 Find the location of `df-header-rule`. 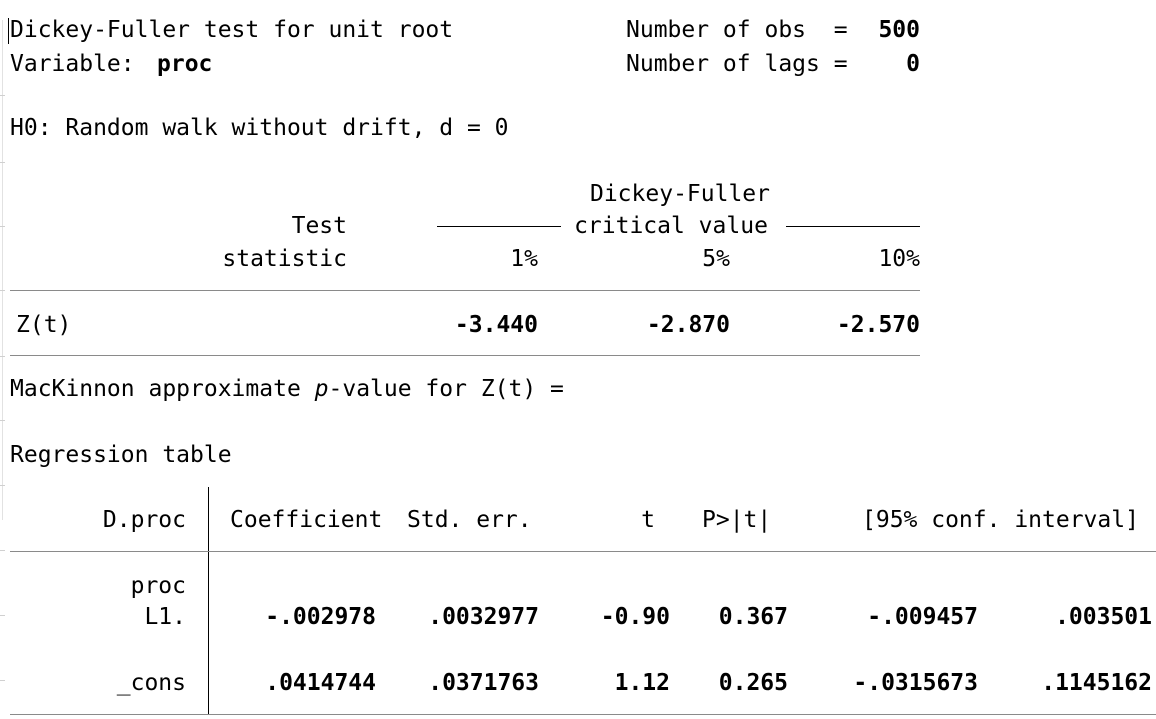

df-header-rule is located at coordinates (465, 290).